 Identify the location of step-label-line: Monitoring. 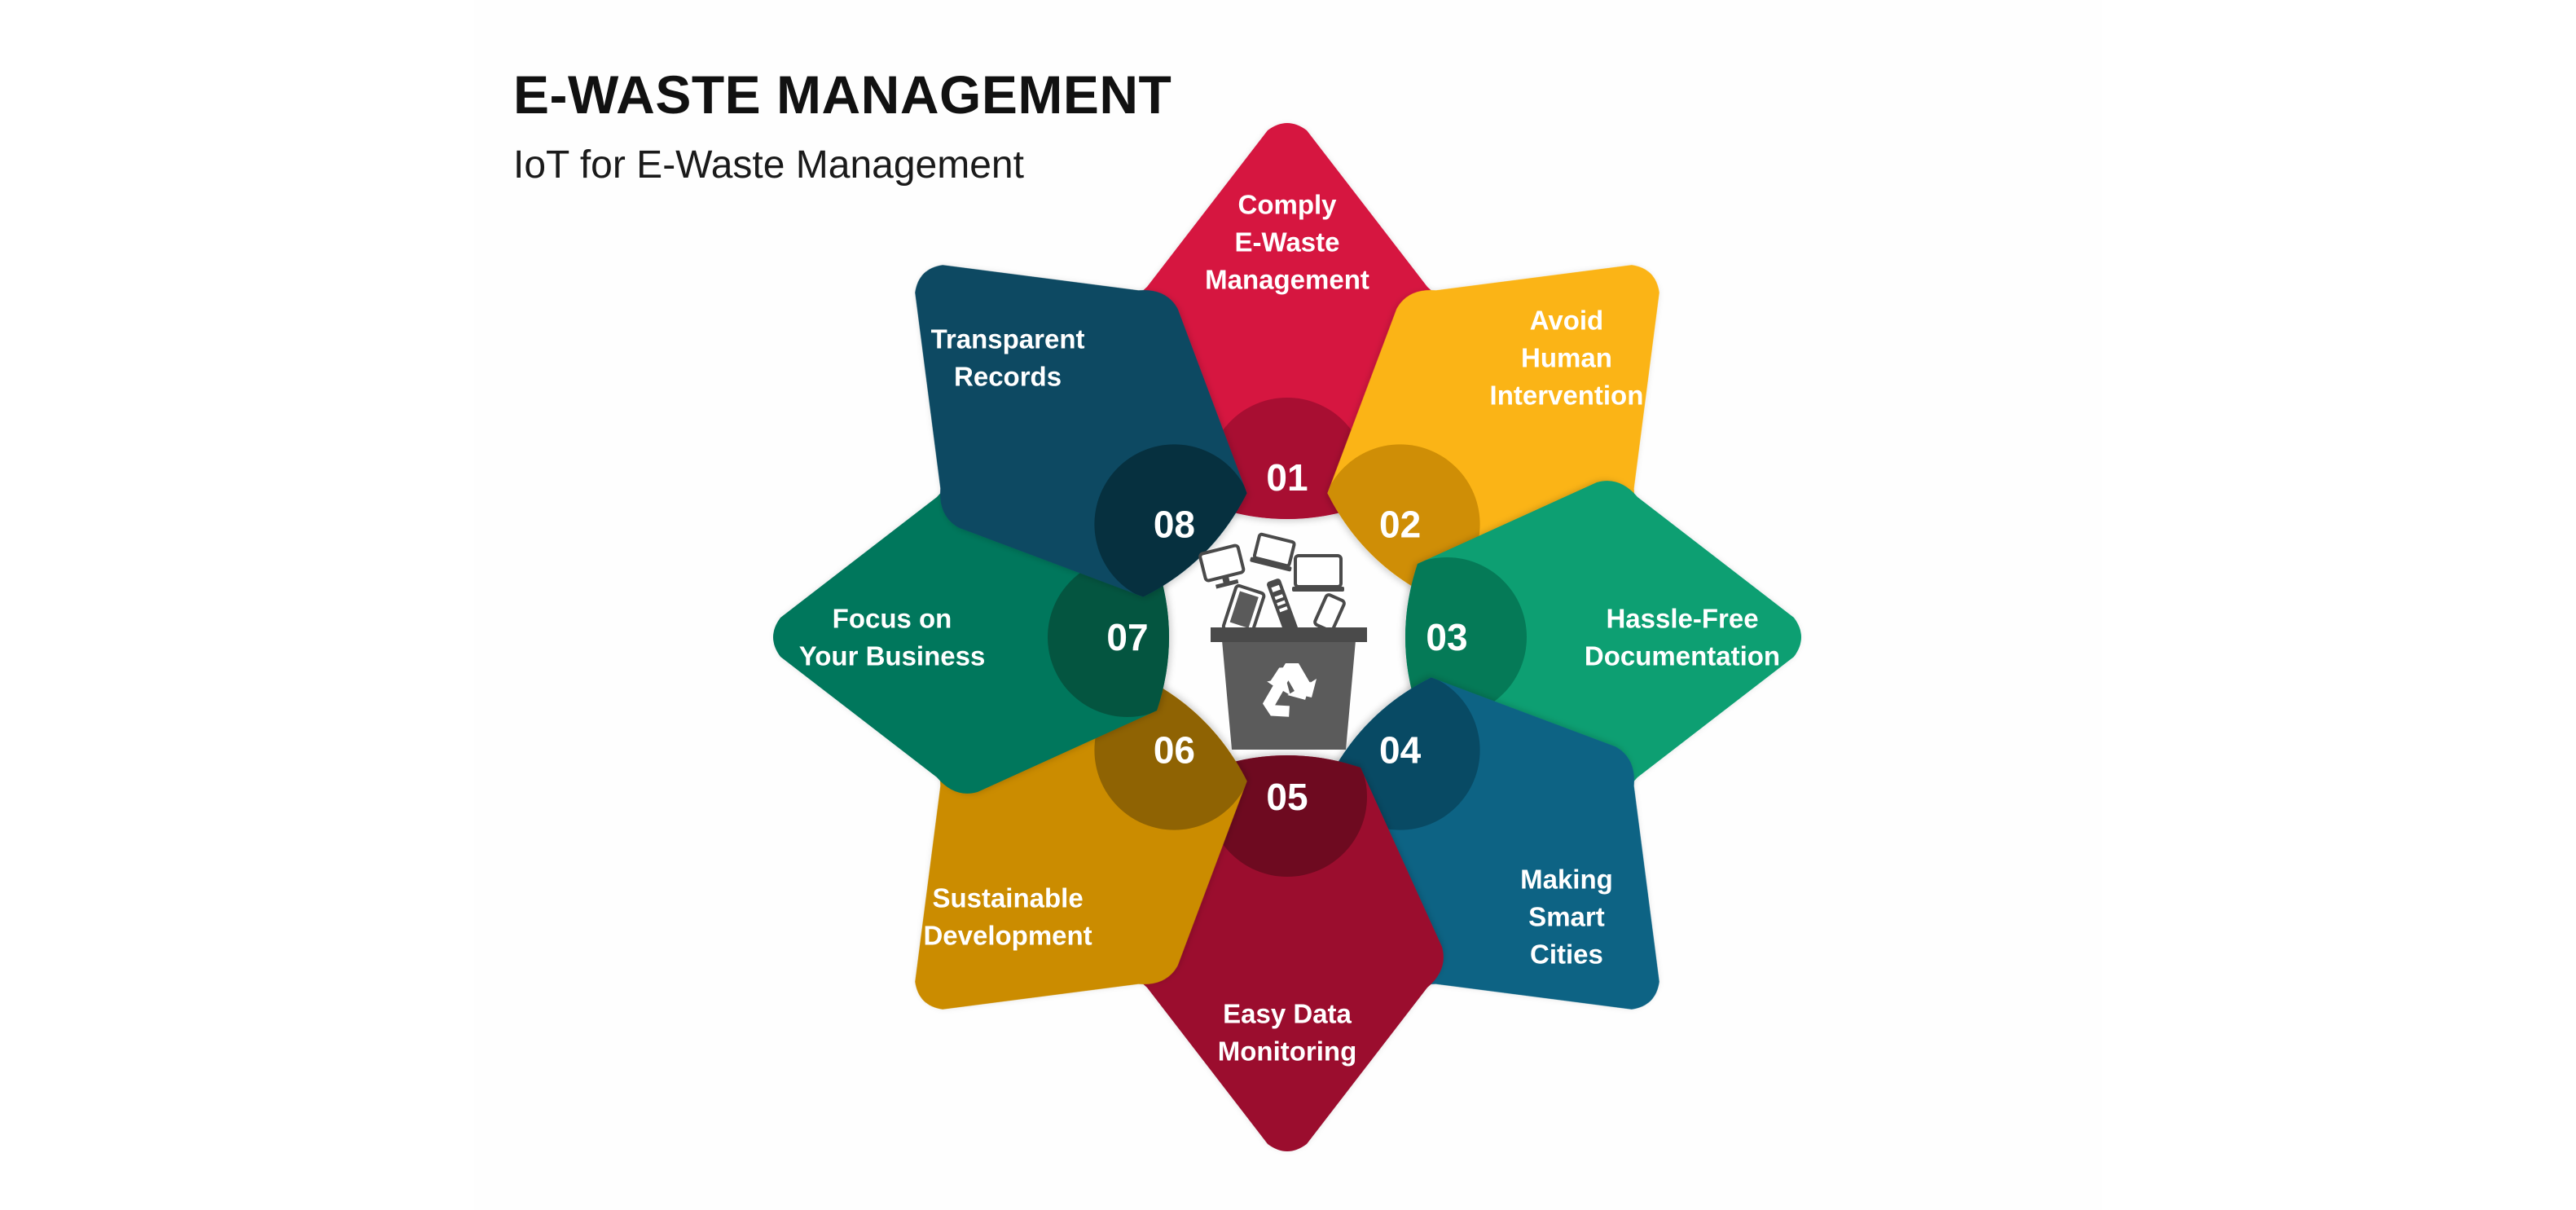
(1287, 1051).